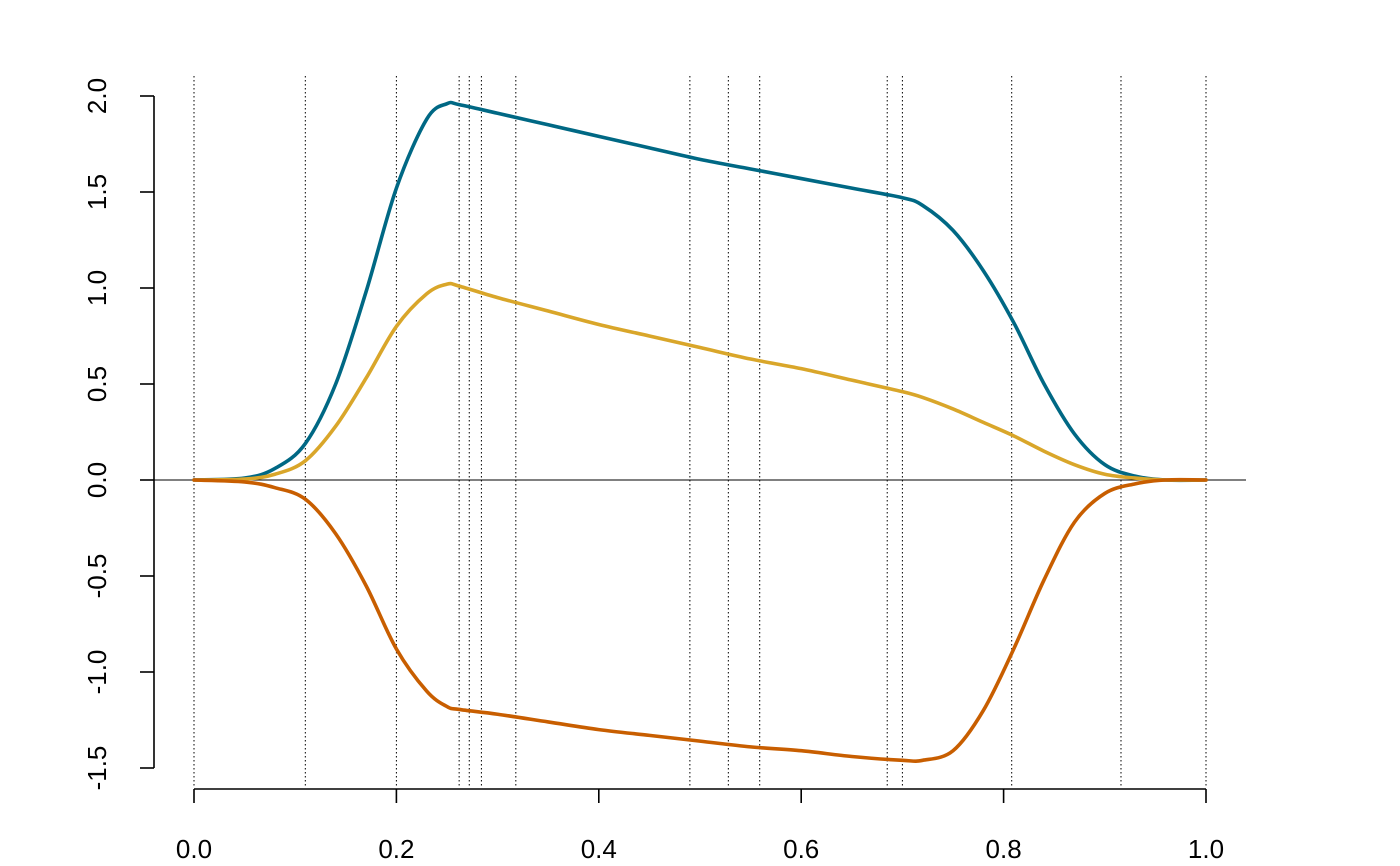 The image size is (1400, 866). Describe the element at coordinates (97, 384) in the screenshot. I see `y-tick-label: 0.5` at that location.